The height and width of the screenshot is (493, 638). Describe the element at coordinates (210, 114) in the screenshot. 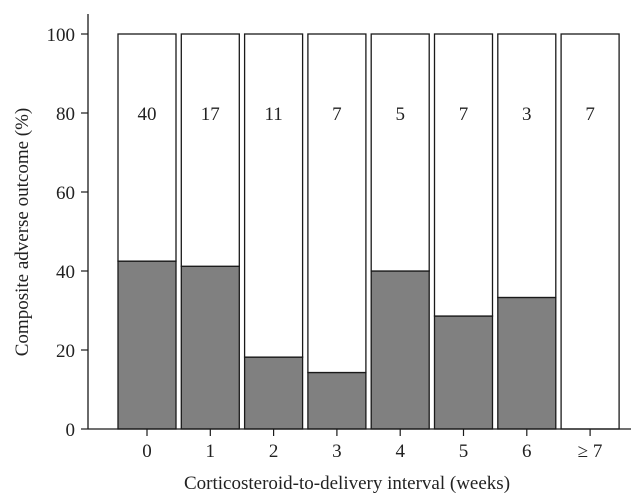

I see `bar-count-label: 17` at that location.